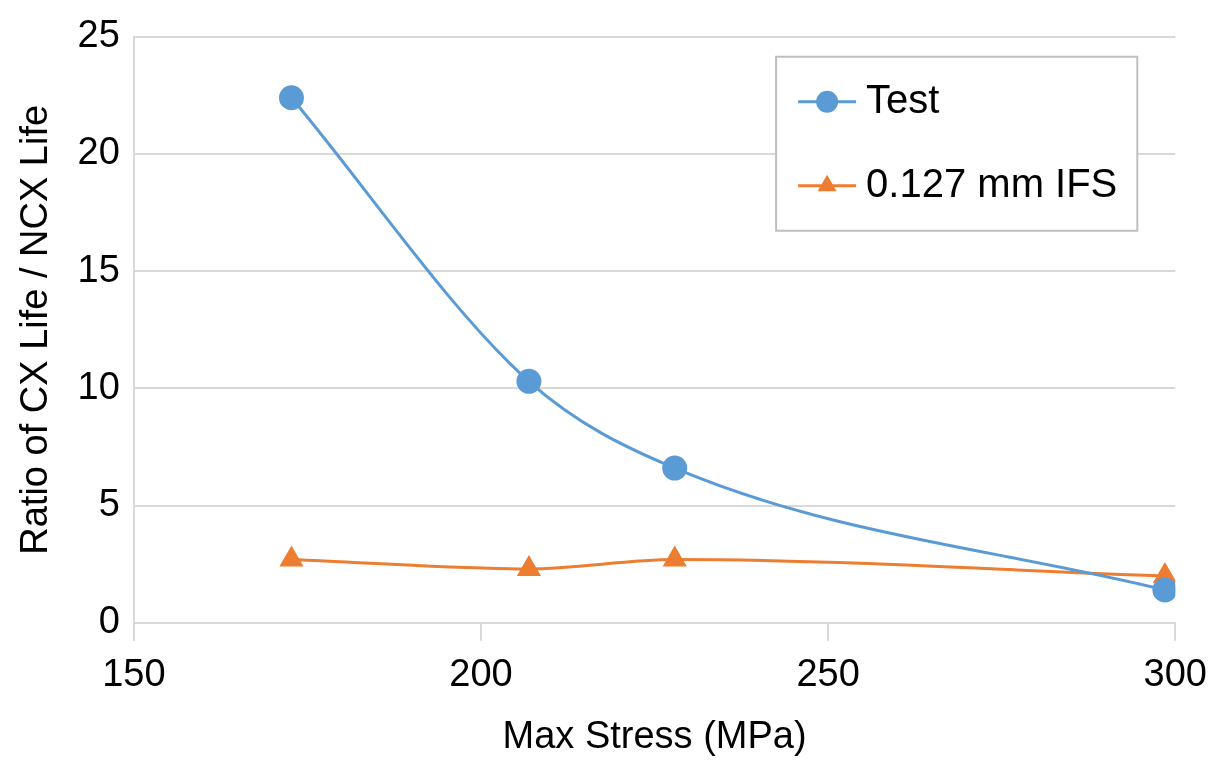 This screenshot has height=774, width=1219. Describe the element at coordinates (134, 673) in the screenshot. I see `x-tick-label: 150` at that location.